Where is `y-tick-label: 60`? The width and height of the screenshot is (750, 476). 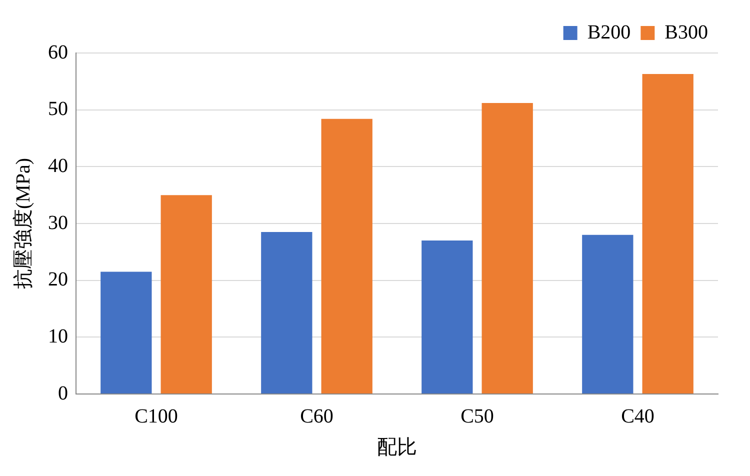
y-tick-label: 60 is located at coordinates (58, 52).